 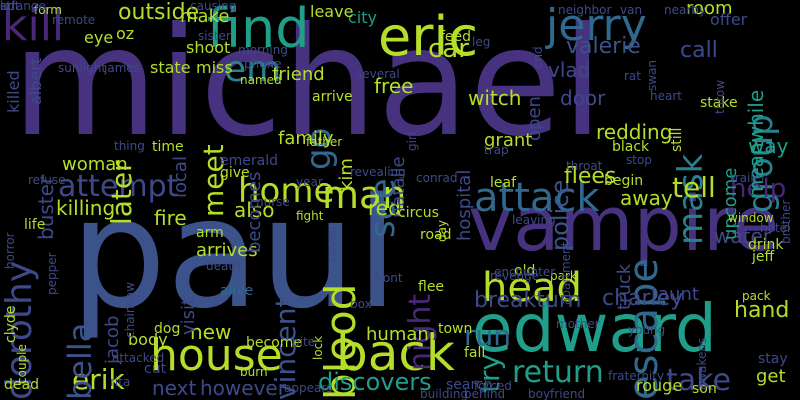 What do you see at coordinates (22, 364) in the screenshot?
I see `word: couple` at bounding box center [22, 364].